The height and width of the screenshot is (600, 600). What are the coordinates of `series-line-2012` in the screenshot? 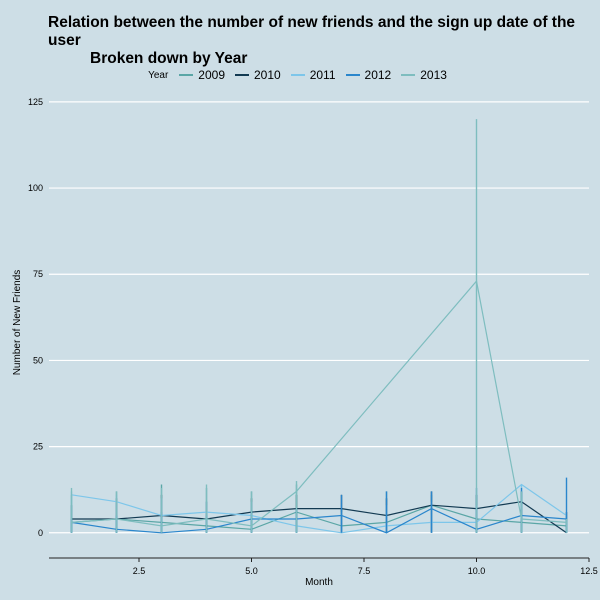 It's located at (319, 520).